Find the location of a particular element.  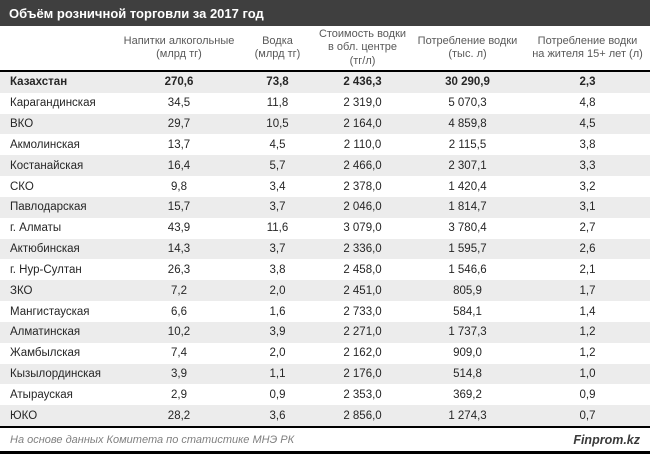

value-cell: 3 780,4 is located at coordinates (467, 228).